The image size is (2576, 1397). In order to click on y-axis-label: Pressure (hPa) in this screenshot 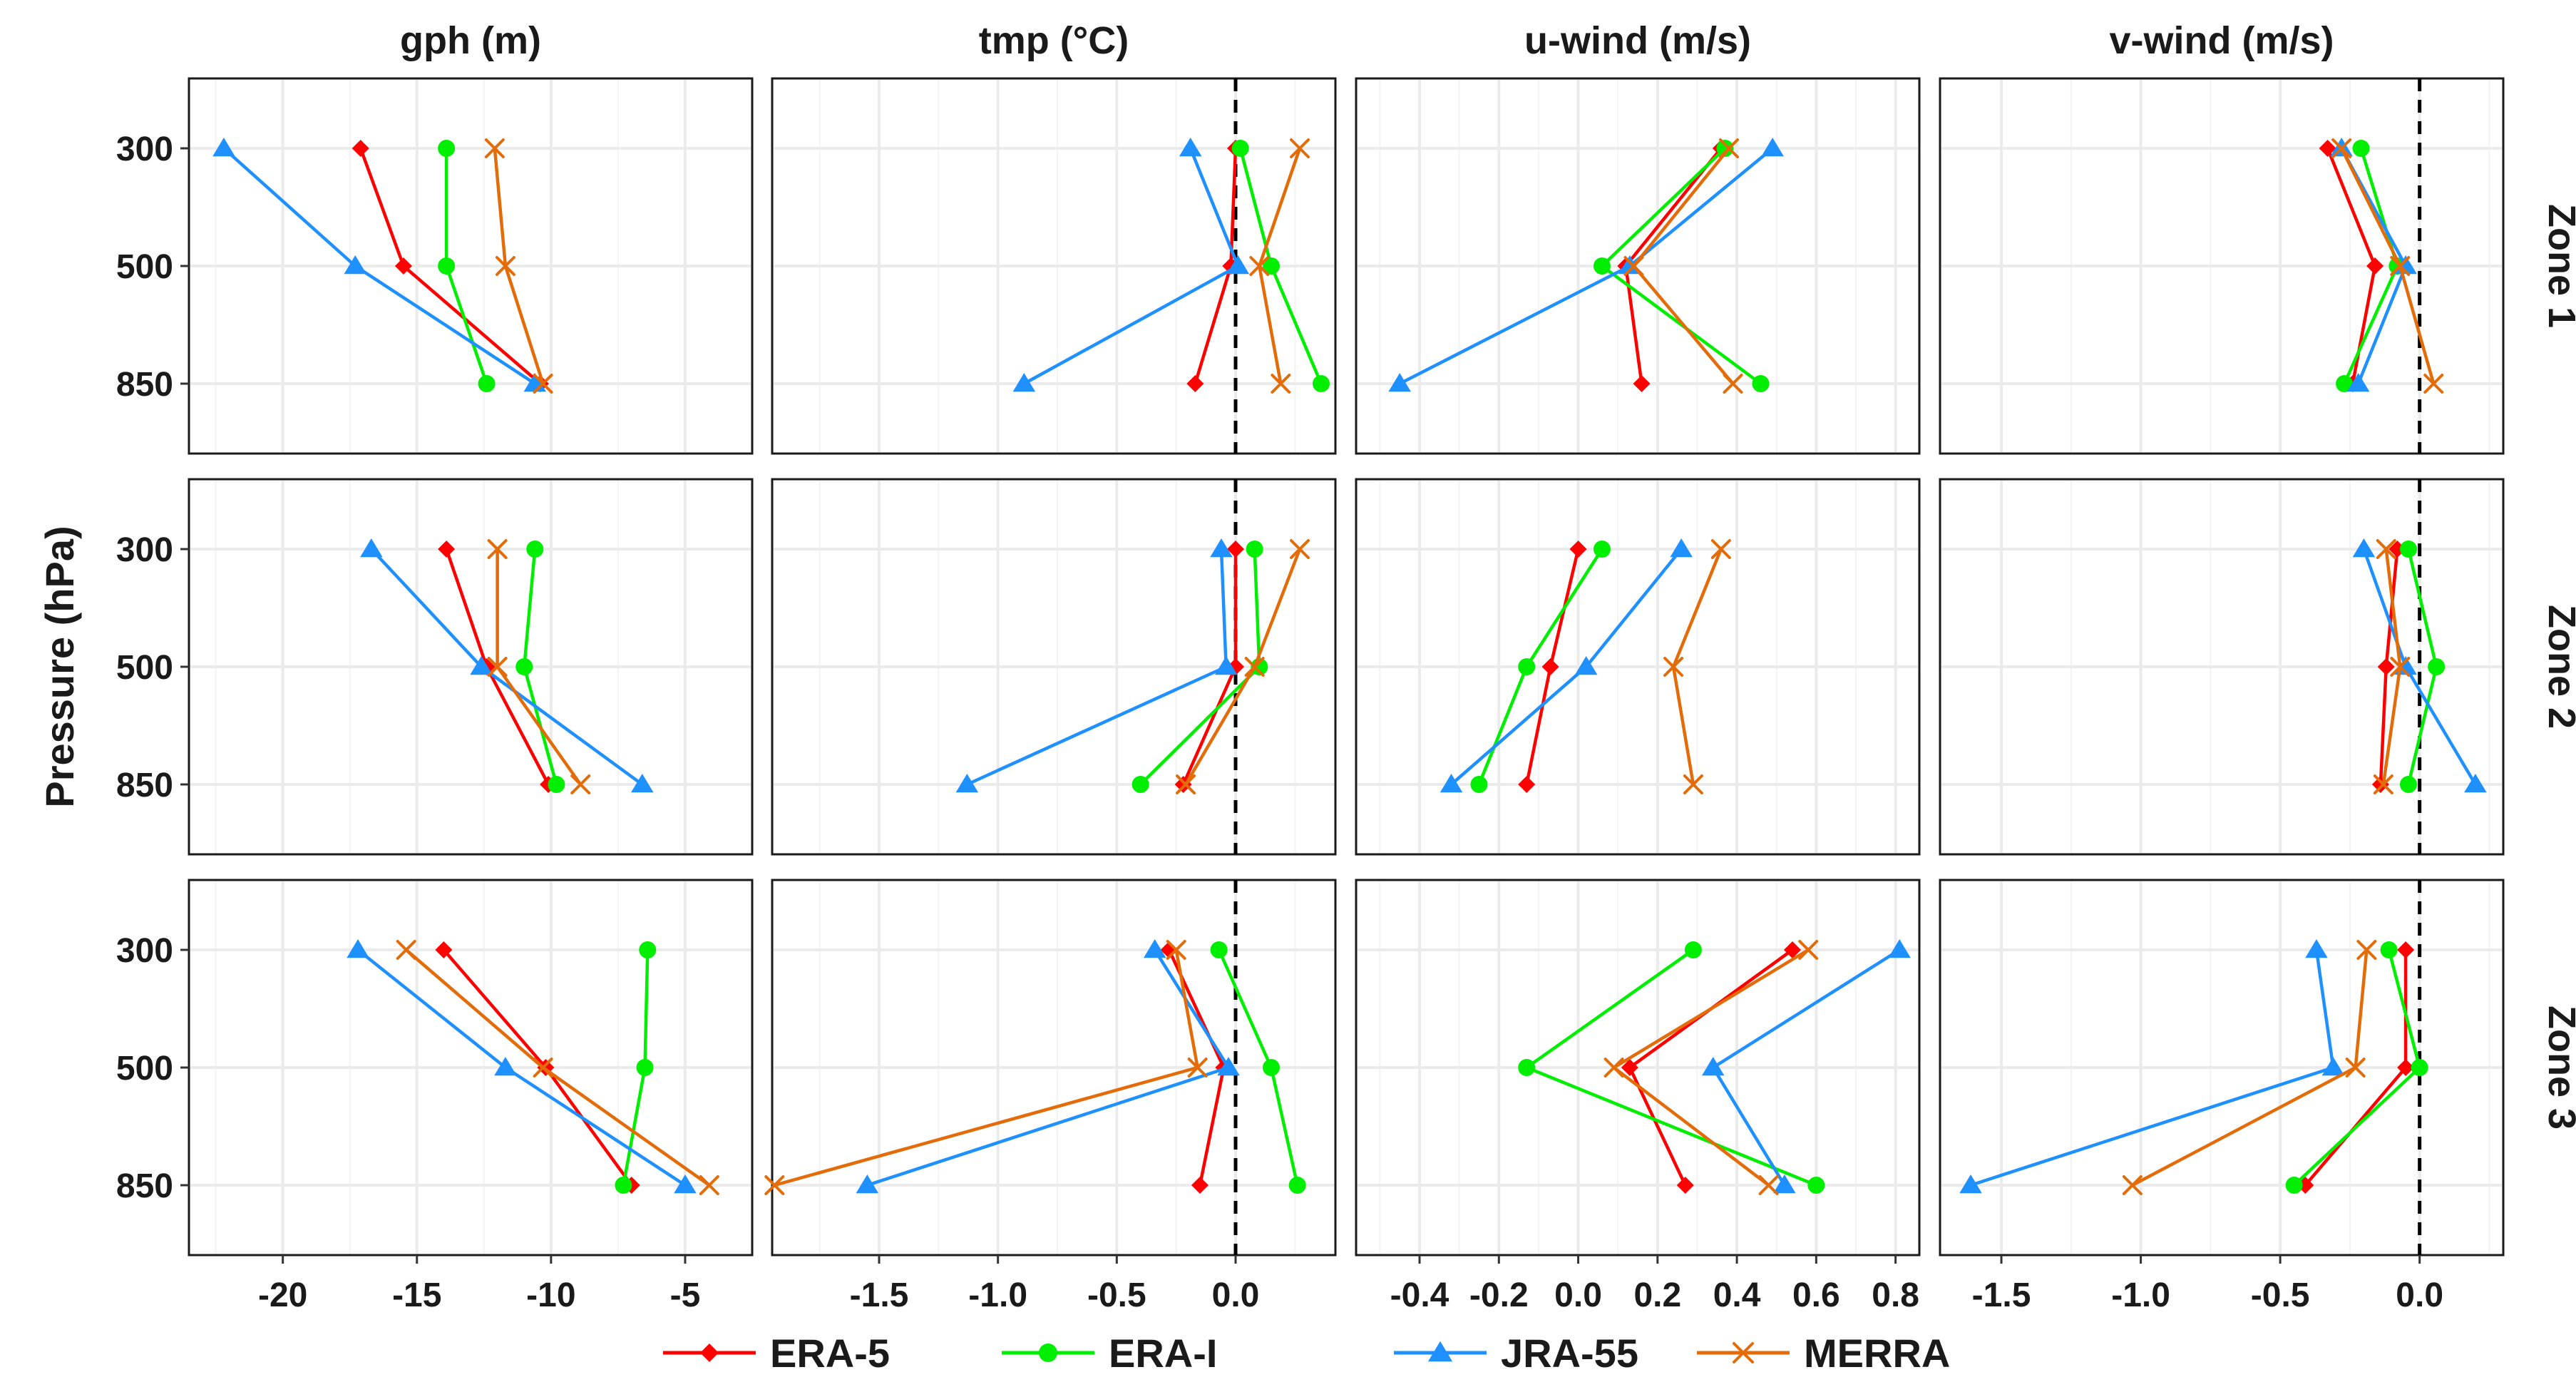, I will do `click(59, 666)`.